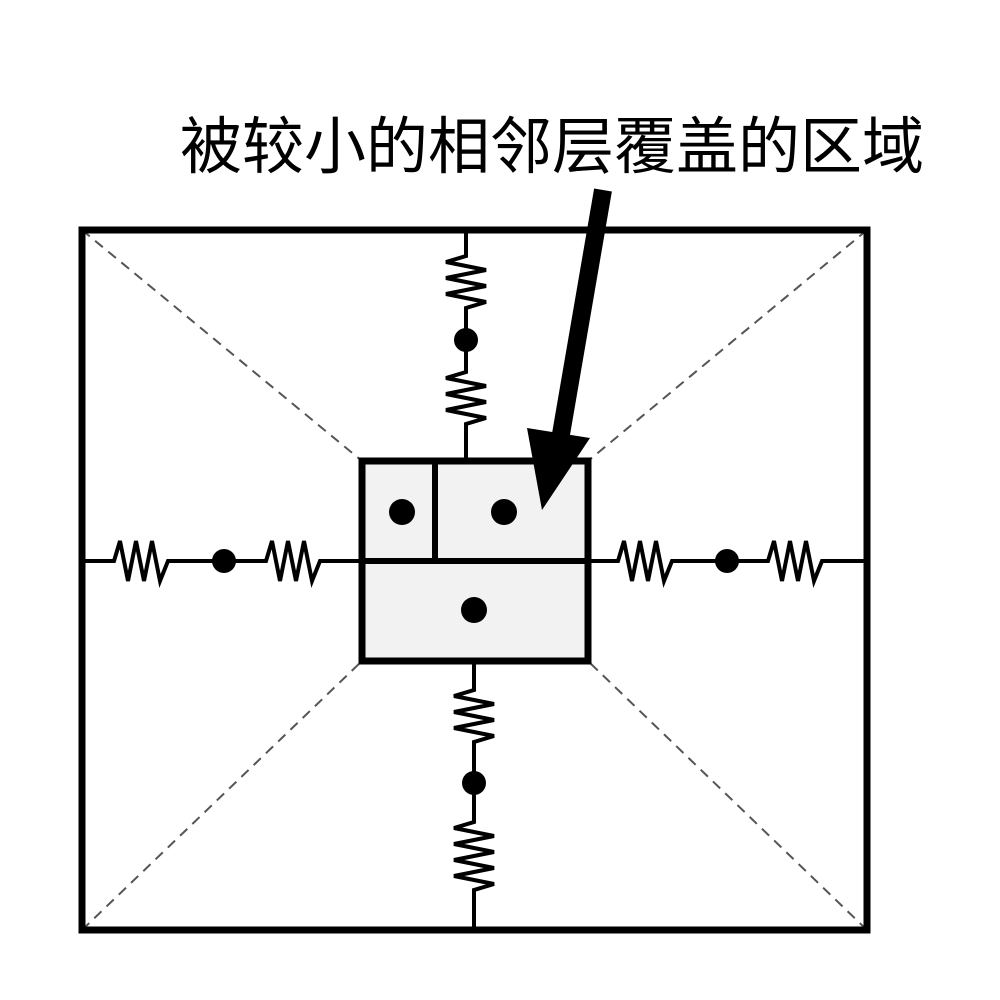  Describe the element at coordinates (475, 561) in the screenshot. I see `covered-region` at that location.